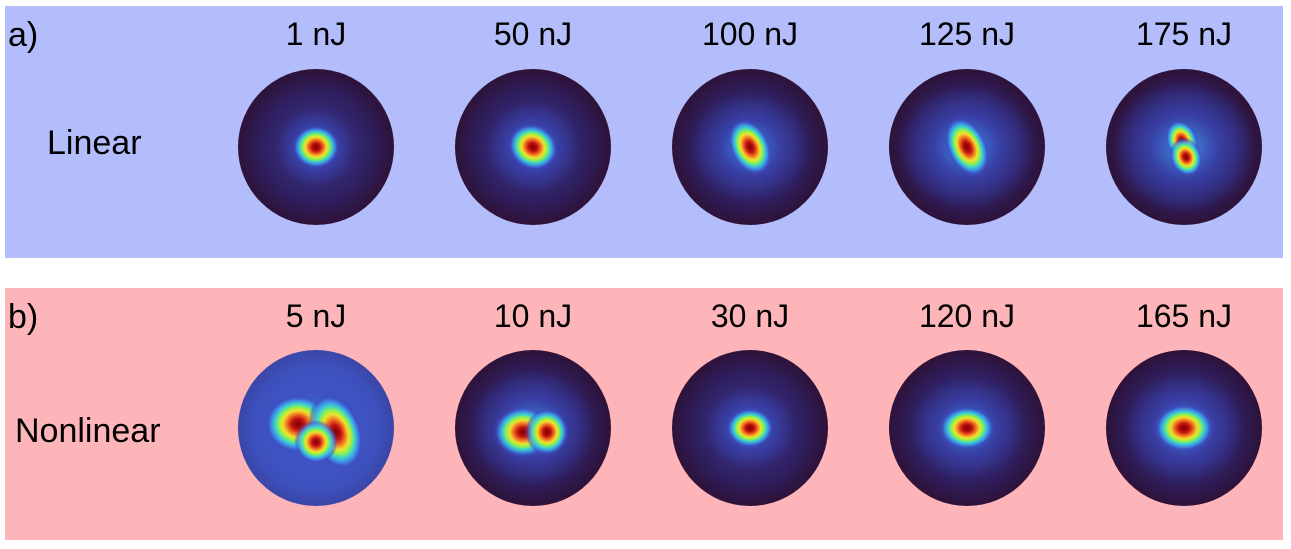 The image size is (1291, 549). What do you see at coordinates (23, 317) in the screenshot?
I see `panel-label: b)` at bounding box center [23, 317].